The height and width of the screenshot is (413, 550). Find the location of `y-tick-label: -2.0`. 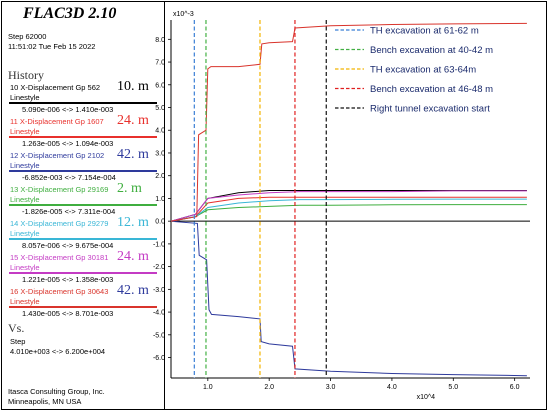

y-tick-label: -2.0 is located at coordinates (159, 267).